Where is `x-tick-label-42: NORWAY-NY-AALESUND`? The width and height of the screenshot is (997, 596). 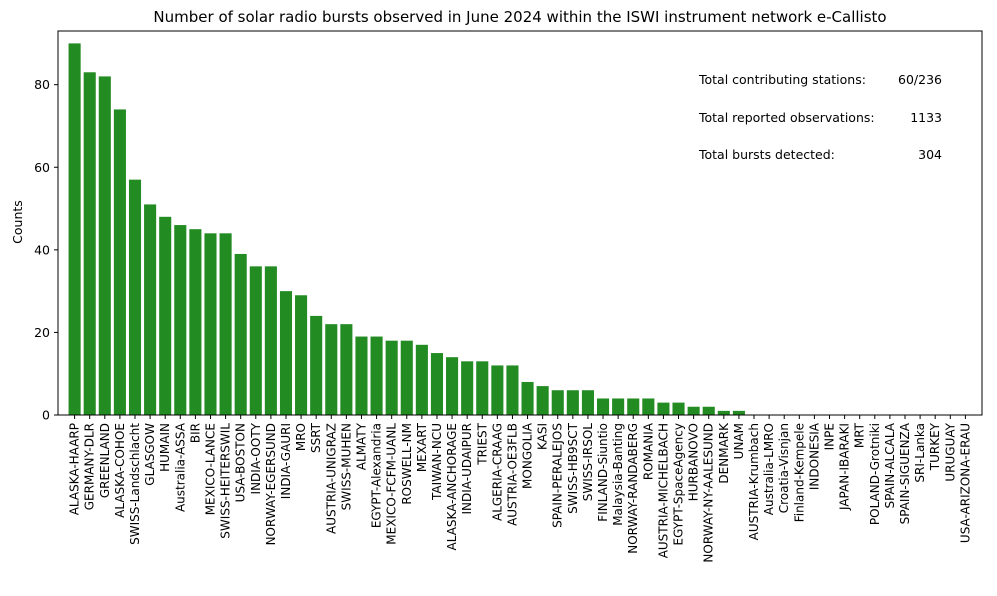
x-tick-label-42: NORWAY-NY-AALESUND is located at coordinates (709, 493).